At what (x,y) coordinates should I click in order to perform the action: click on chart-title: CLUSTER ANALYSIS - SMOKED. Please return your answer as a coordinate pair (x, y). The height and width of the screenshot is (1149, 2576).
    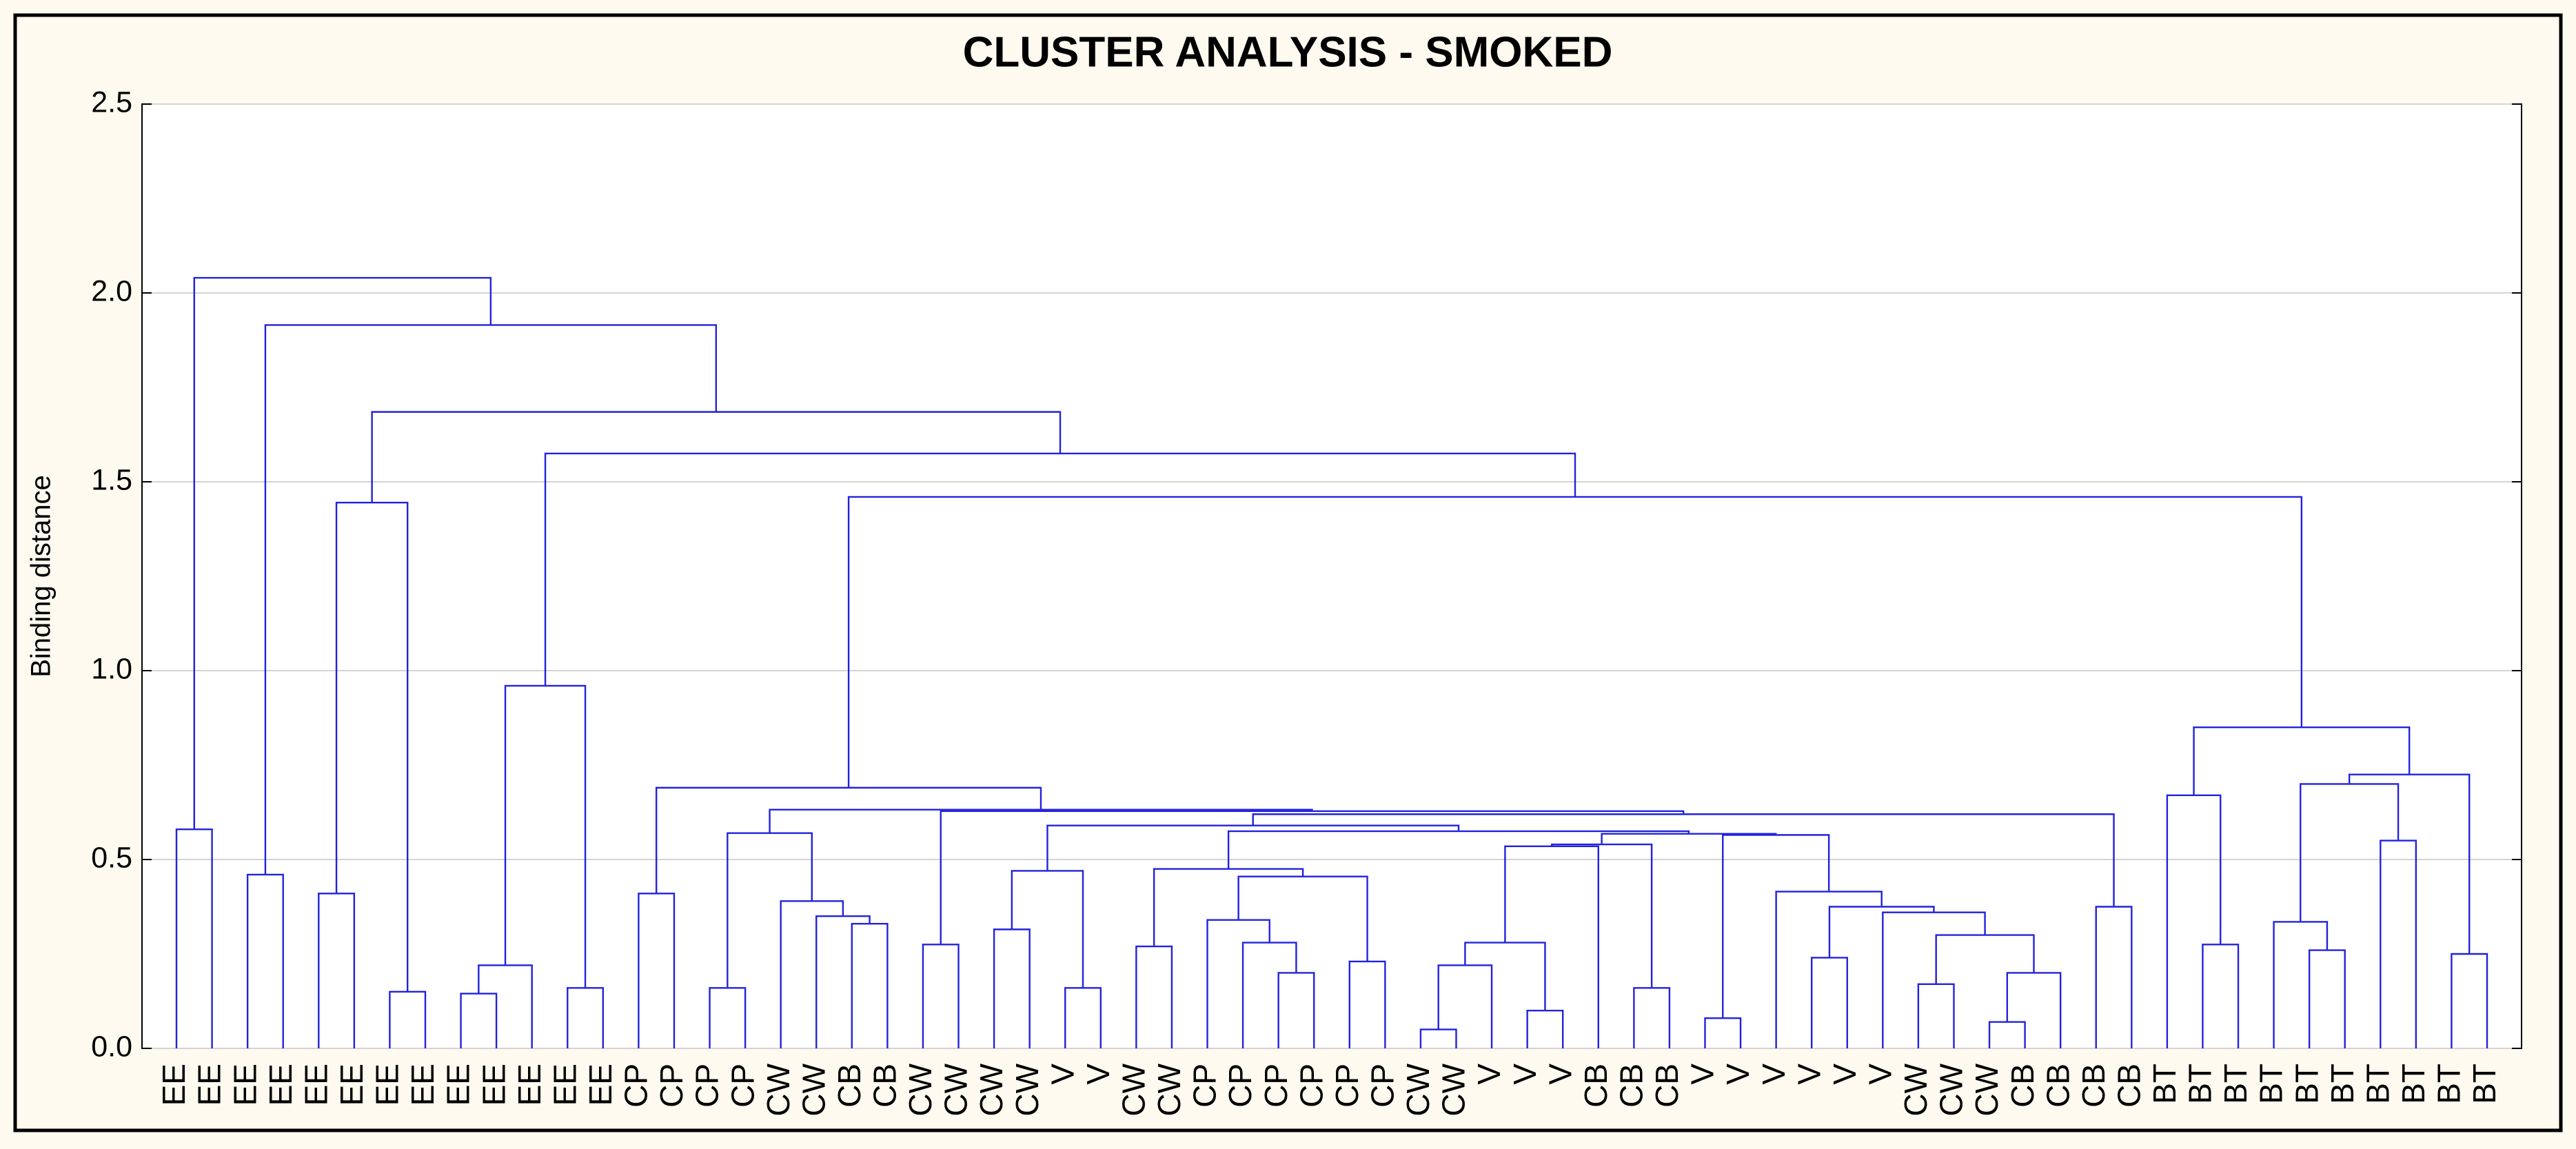
    Looking at the image, I should click on (1288, 52).